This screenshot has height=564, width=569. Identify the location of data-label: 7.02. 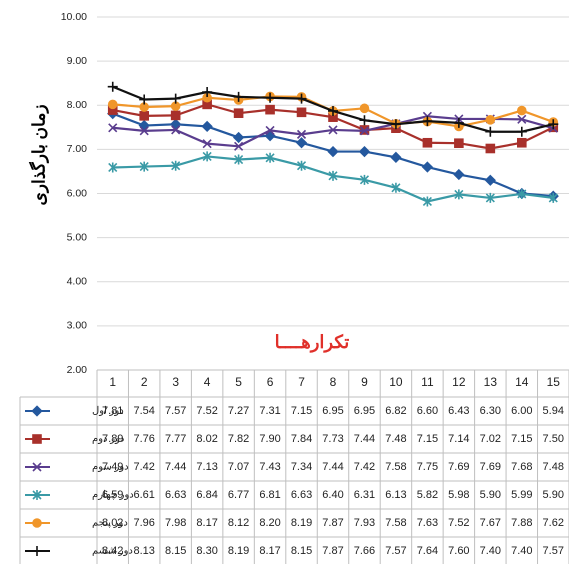
(490, 439).